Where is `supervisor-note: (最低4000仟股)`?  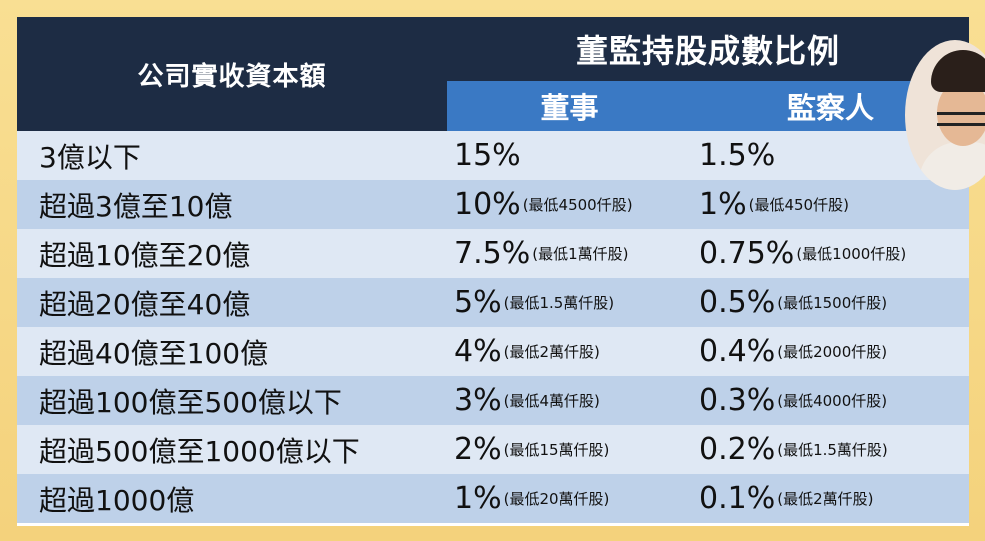 supervisor-note: (最低4000仟股) is located at coordinates (832, 401).